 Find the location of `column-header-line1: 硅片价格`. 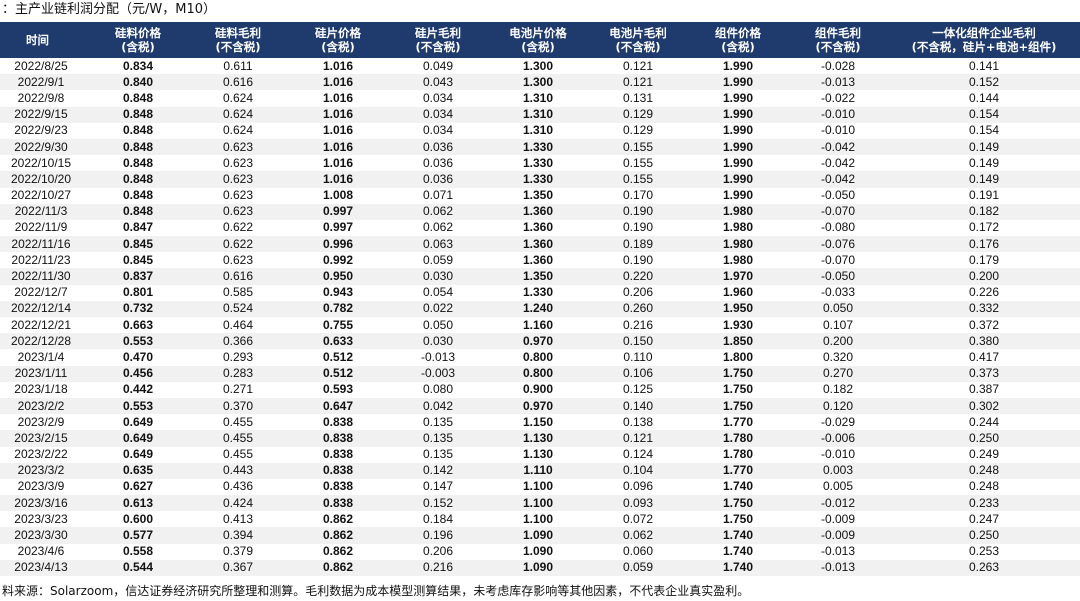

column-header-line1: 硅片价格 is located at coordinates (338, 33).